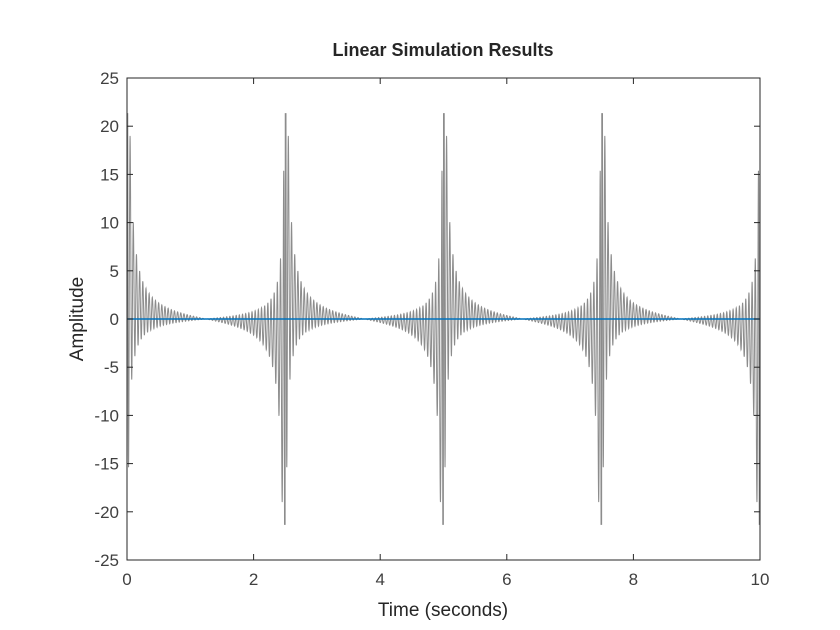  What do you see at coordinates (126, 579) in the screenshot?
I see `x-tick-label: 0` at bounding box center [126, 579].